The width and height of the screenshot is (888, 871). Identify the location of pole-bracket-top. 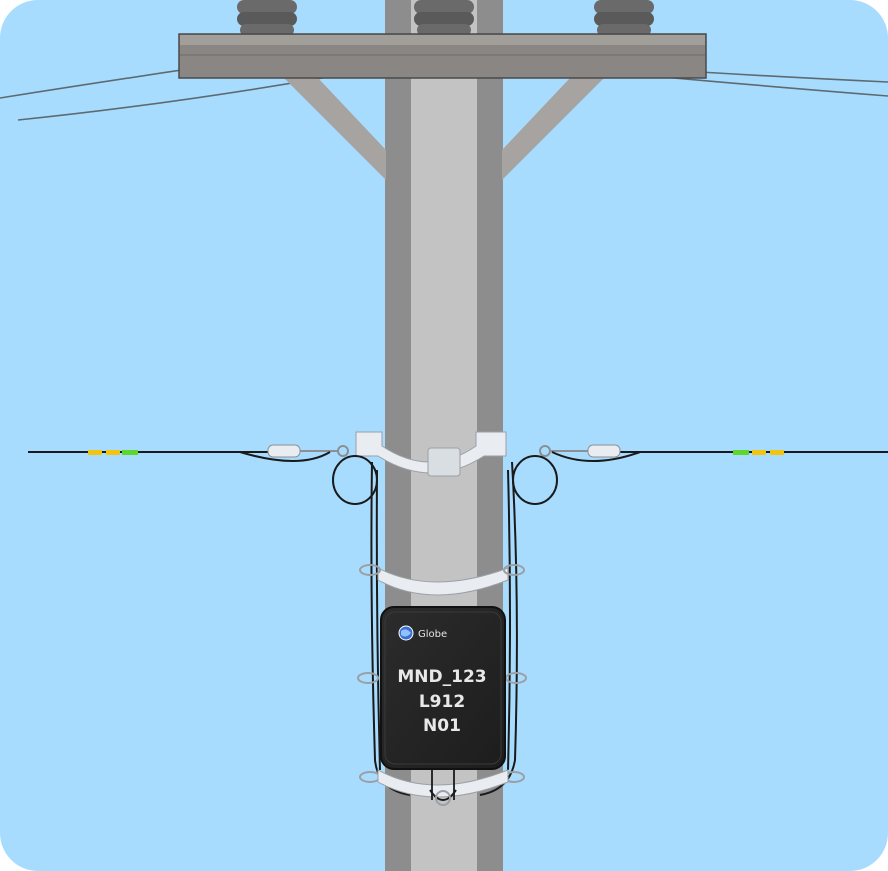
(431, 454).